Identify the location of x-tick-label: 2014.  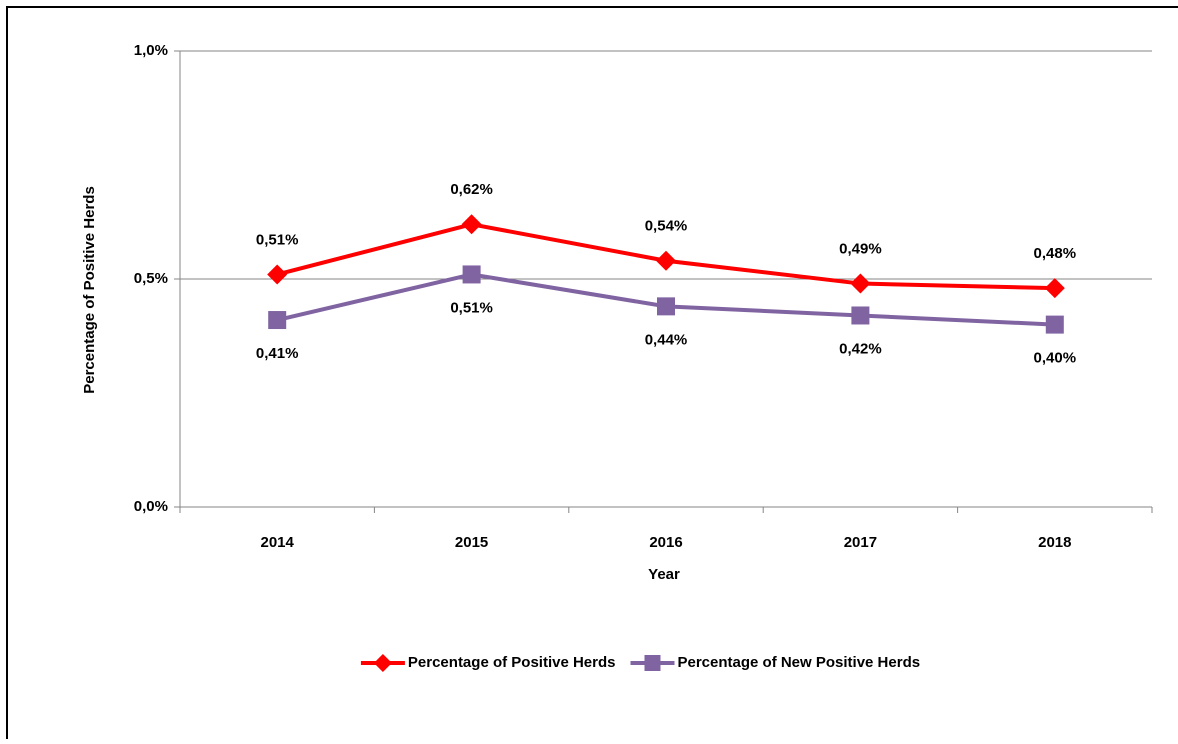
(278, 542).